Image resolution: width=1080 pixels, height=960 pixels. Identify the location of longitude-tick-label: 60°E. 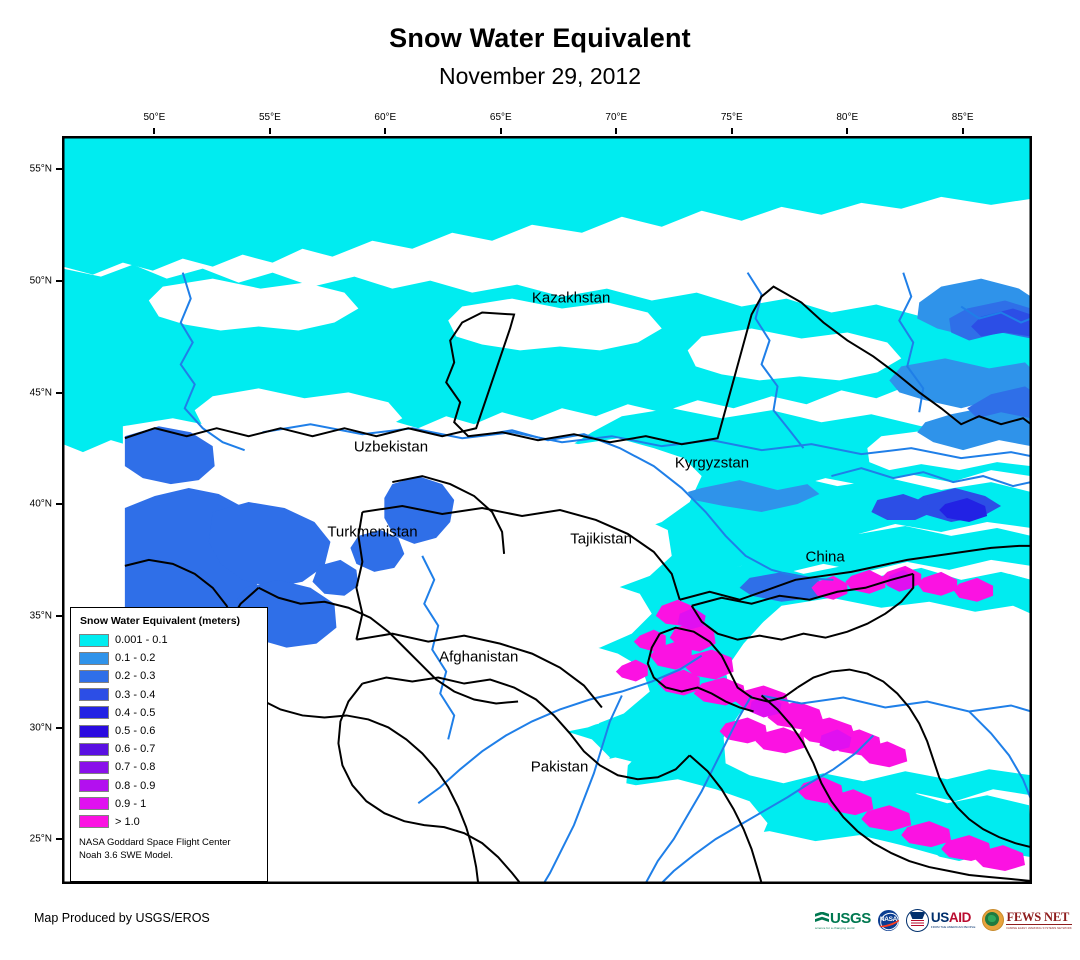
(385, 117).